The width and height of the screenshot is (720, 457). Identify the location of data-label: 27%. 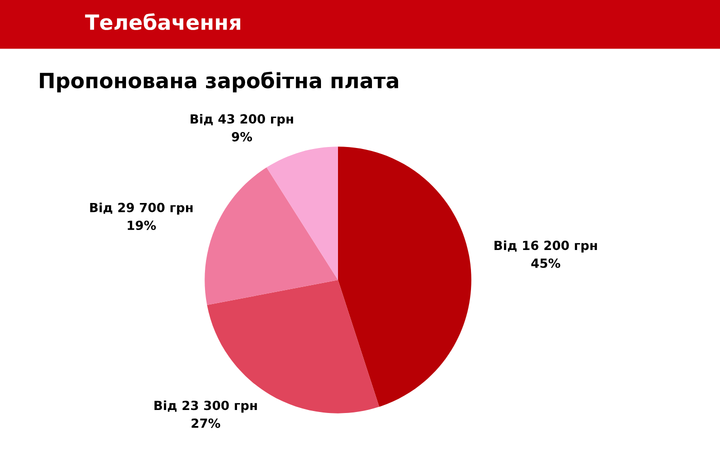
(206, 423).